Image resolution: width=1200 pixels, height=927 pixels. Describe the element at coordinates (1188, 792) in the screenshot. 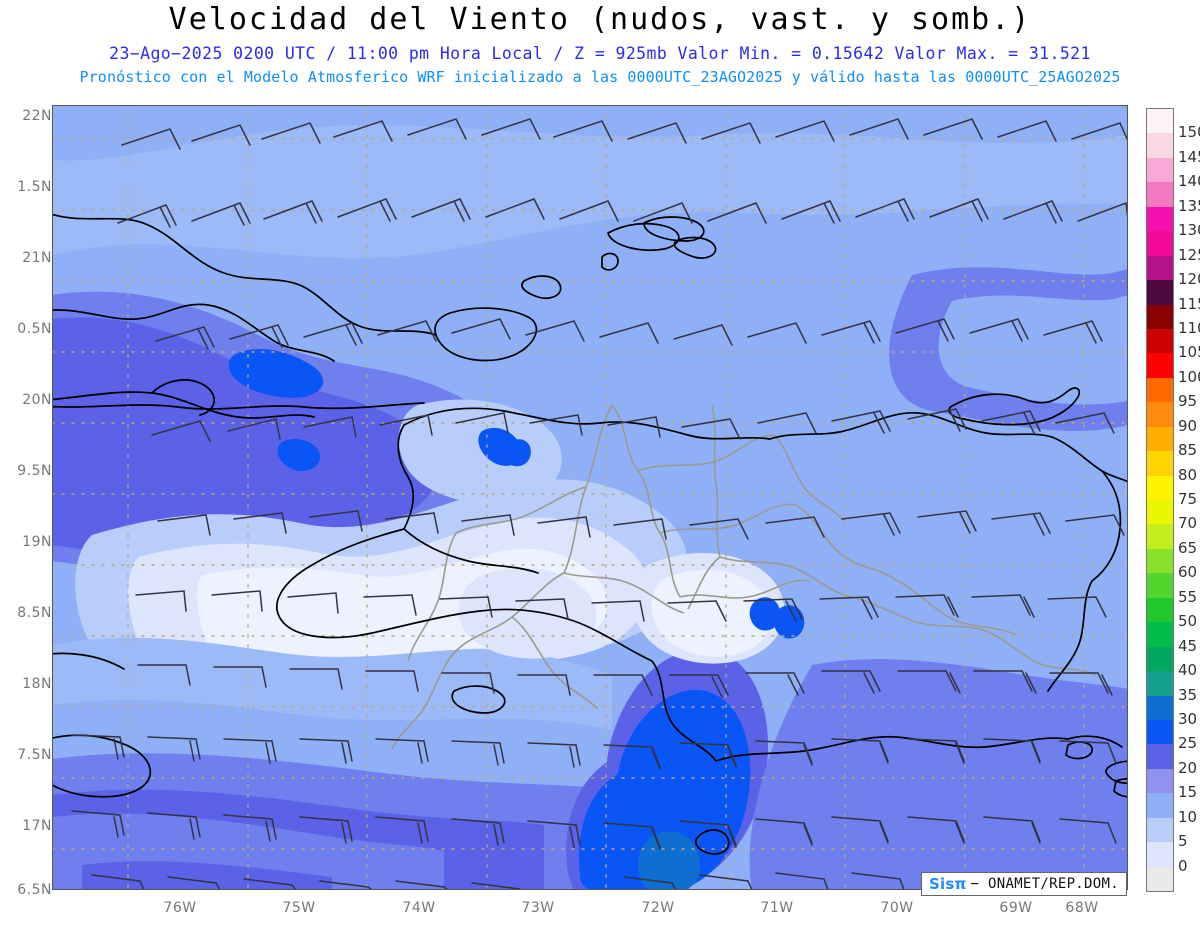

I see `colorbar-tick-label: 15` at that location.